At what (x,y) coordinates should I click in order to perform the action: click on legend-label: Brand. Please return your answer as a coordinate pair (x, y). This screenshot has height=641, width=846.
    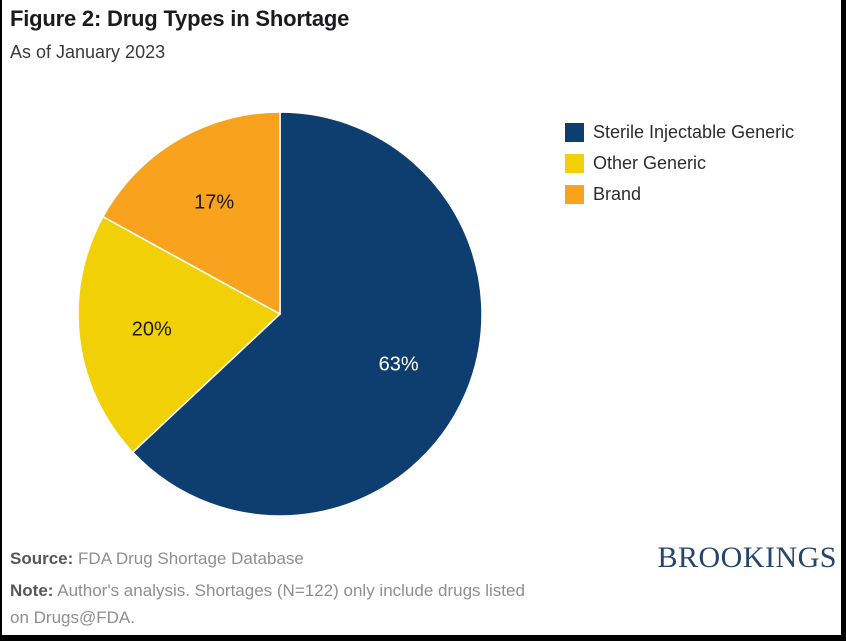
    Looking at the image, I should click on (617, 194).